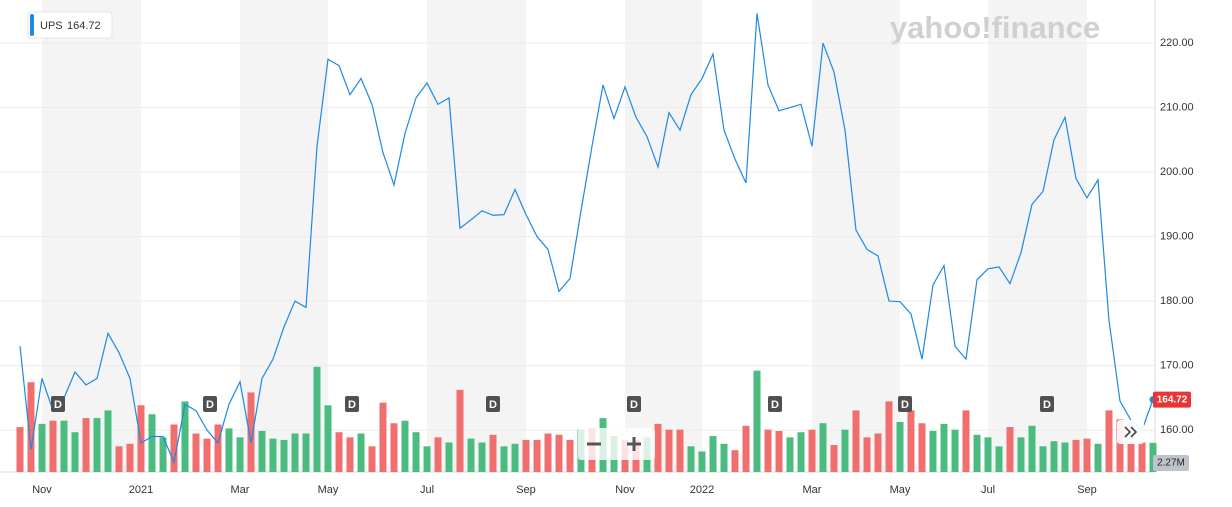 This screenshot has width=1232, height=507. I want to click on legend-name: UPS, so click(51, 26).